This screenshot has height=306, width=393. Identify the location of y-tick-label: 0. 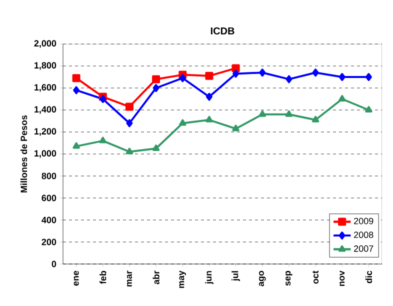
(54, 264).